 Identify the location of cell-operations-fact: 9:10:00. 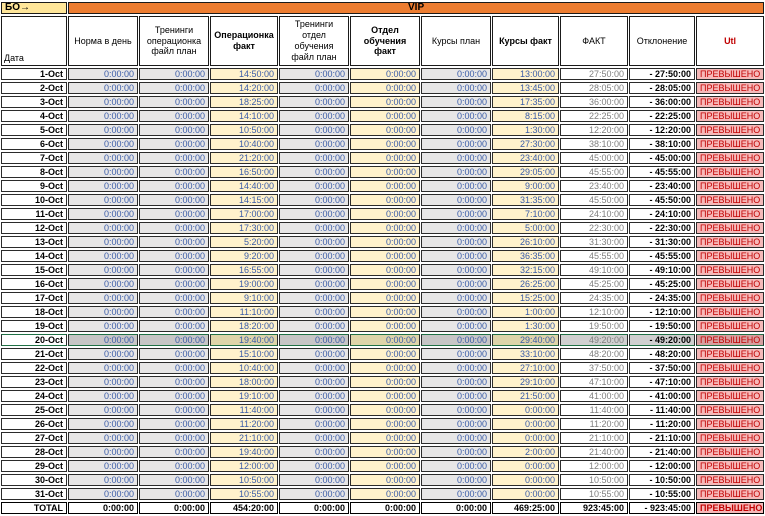
(244, 298).